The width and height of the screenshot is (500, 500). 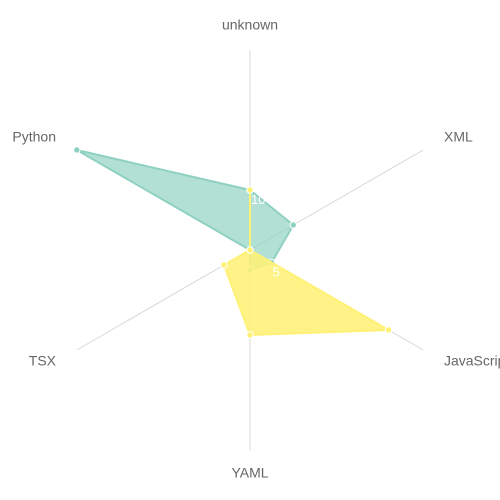 I want to click on series-0-area, so click(x=185, y=210).